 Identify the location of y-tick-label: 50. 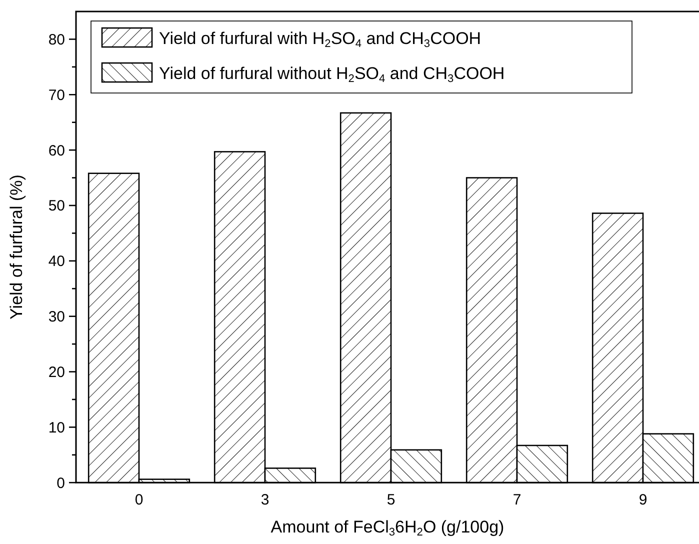
(56, 206).